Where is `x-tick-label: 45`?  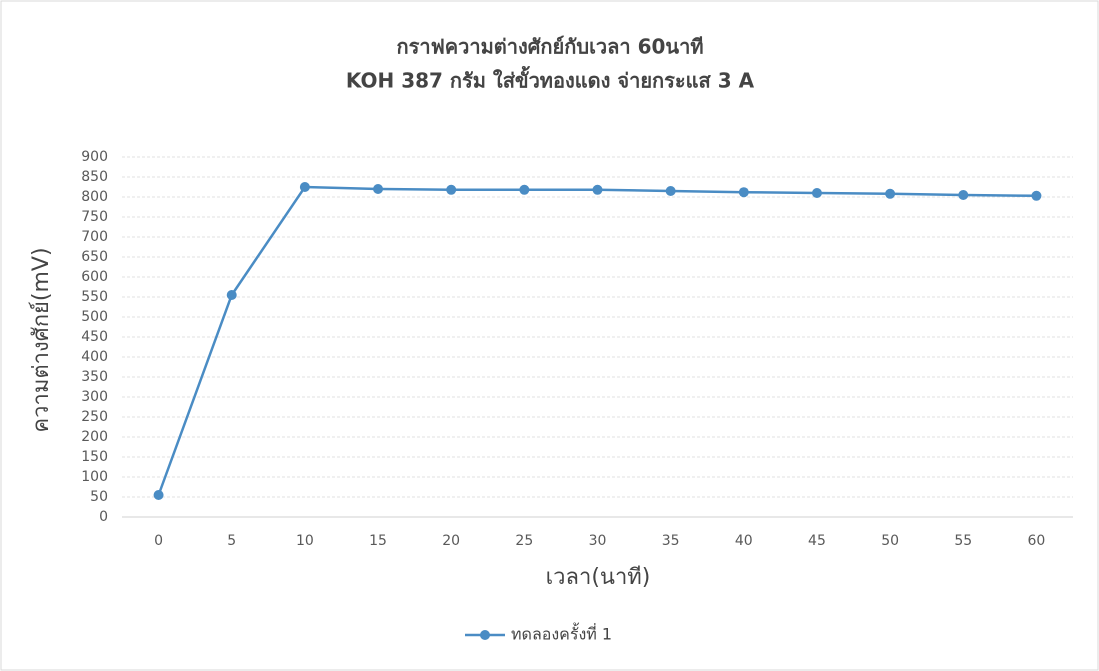 x-tick-label: 45 is located at coordinates (817, 541).